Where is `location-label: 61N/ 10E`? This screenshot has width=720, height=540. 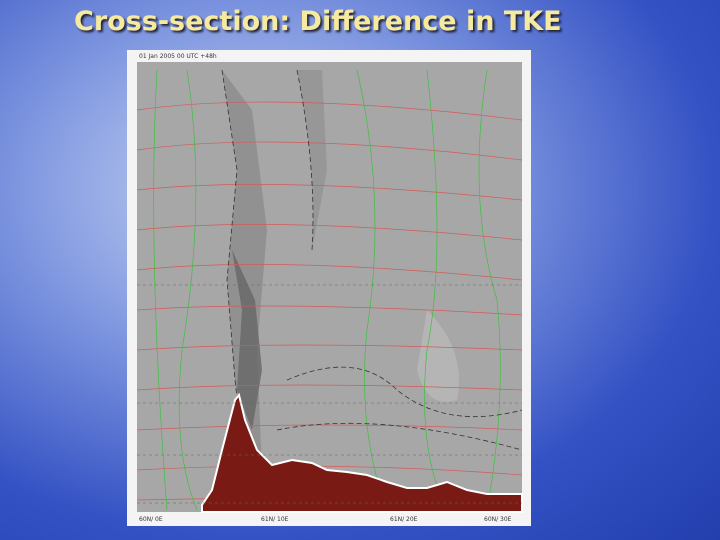
location-label: 61N/ 10E is located at coordinates (275, 519).